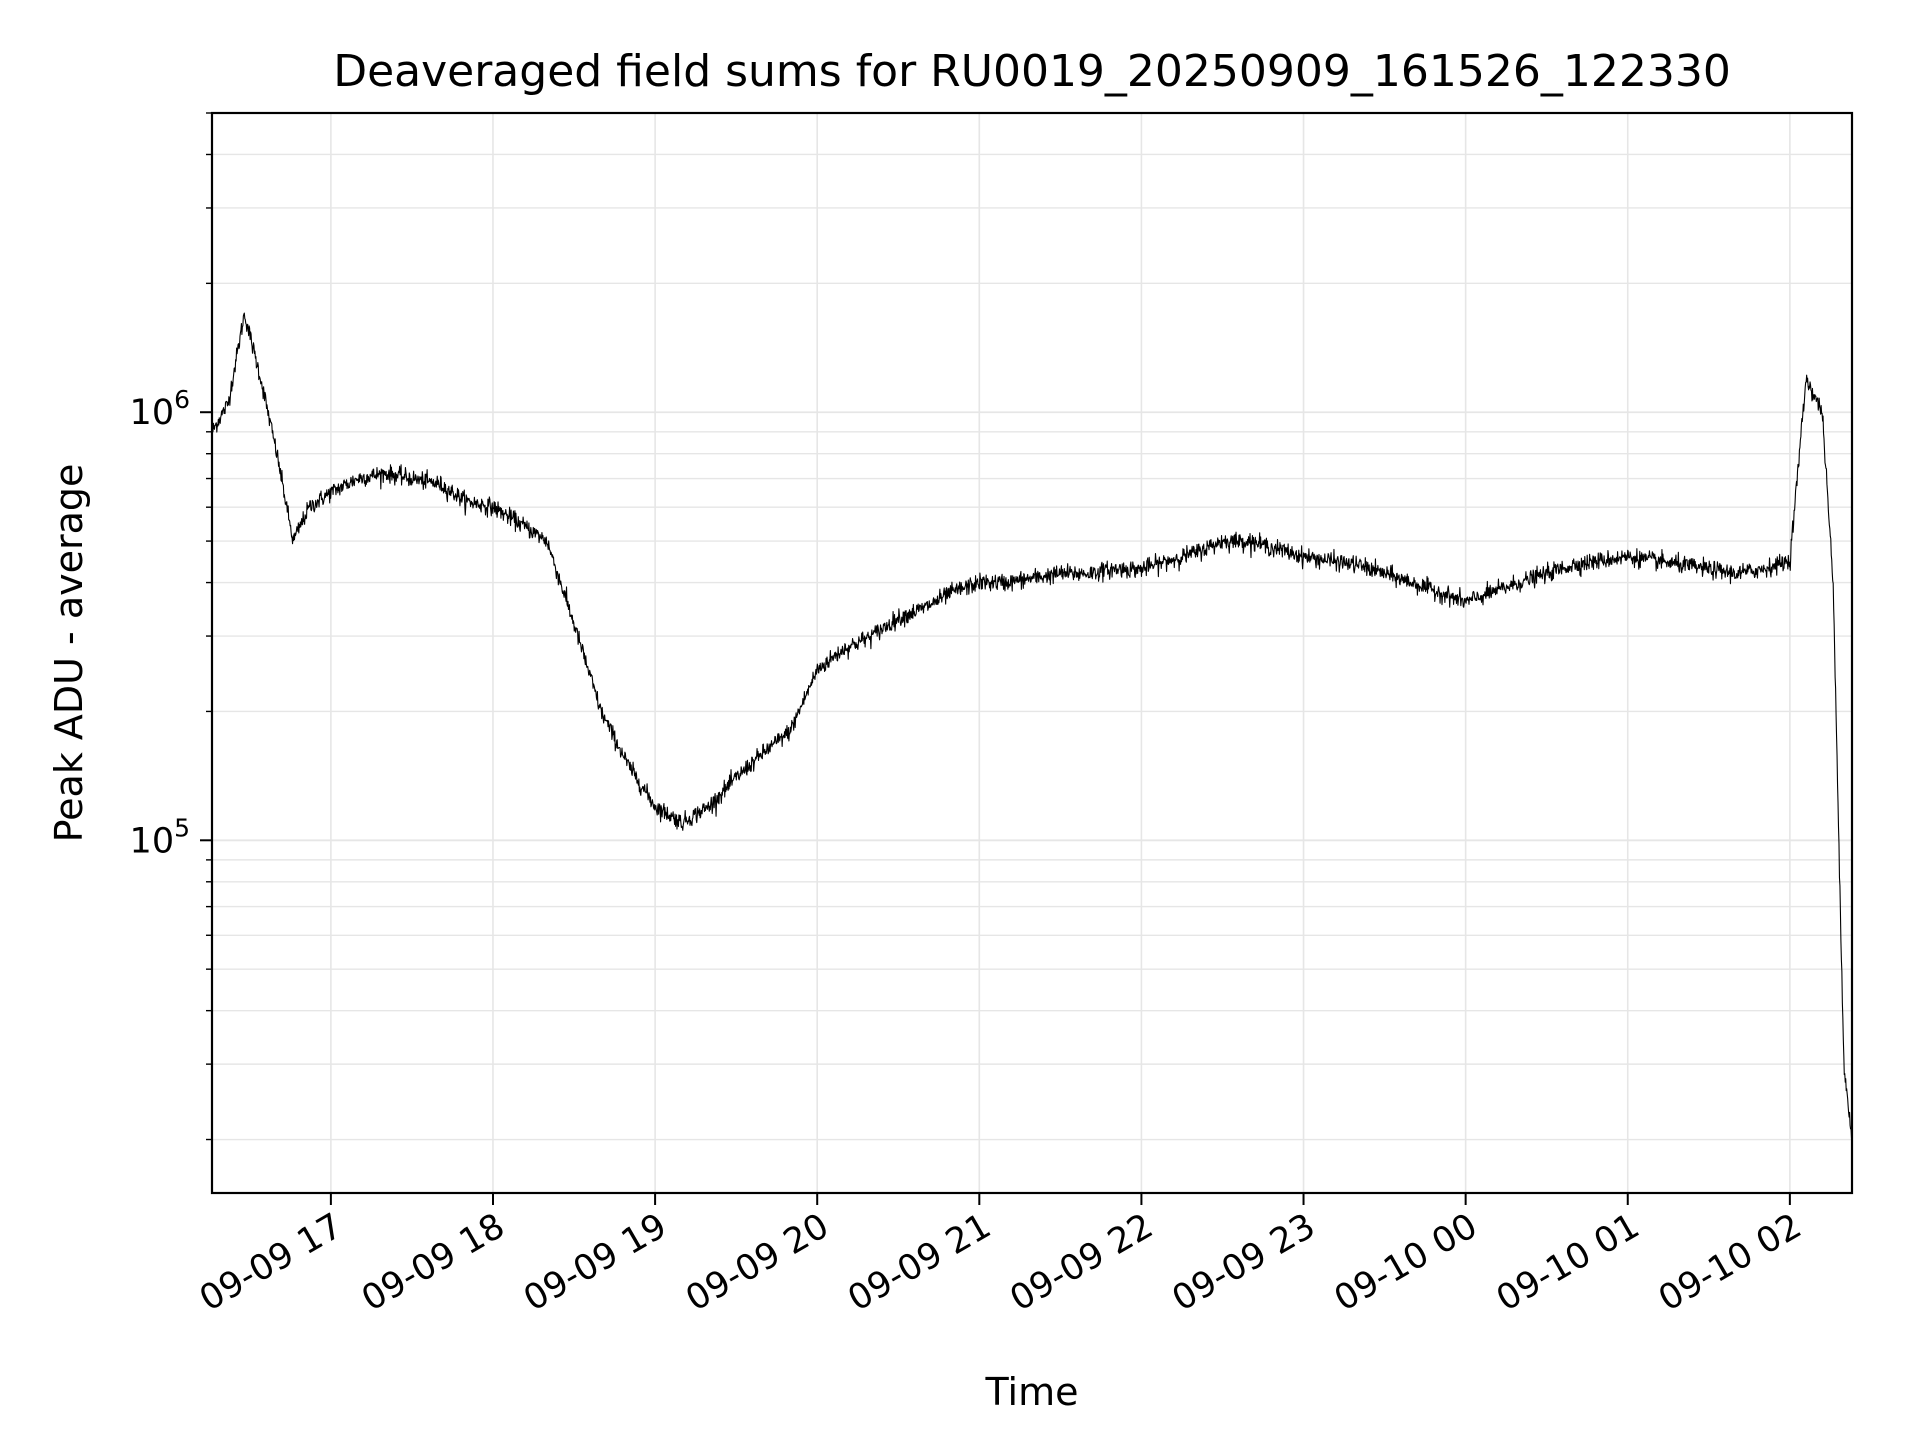 The image size is (1920, 1440). Describe the element at coordinates (160, 409) in the screenshot. I see `y-tick-label: 10⁶` at that location.